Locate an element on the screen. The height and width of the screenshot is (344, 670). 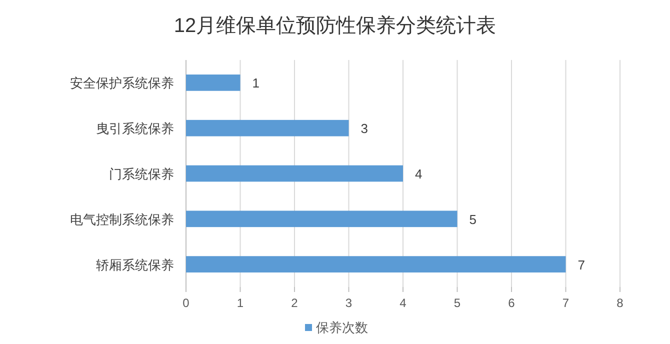
x-tick-label: 4 is located at coordinates (403, 303).